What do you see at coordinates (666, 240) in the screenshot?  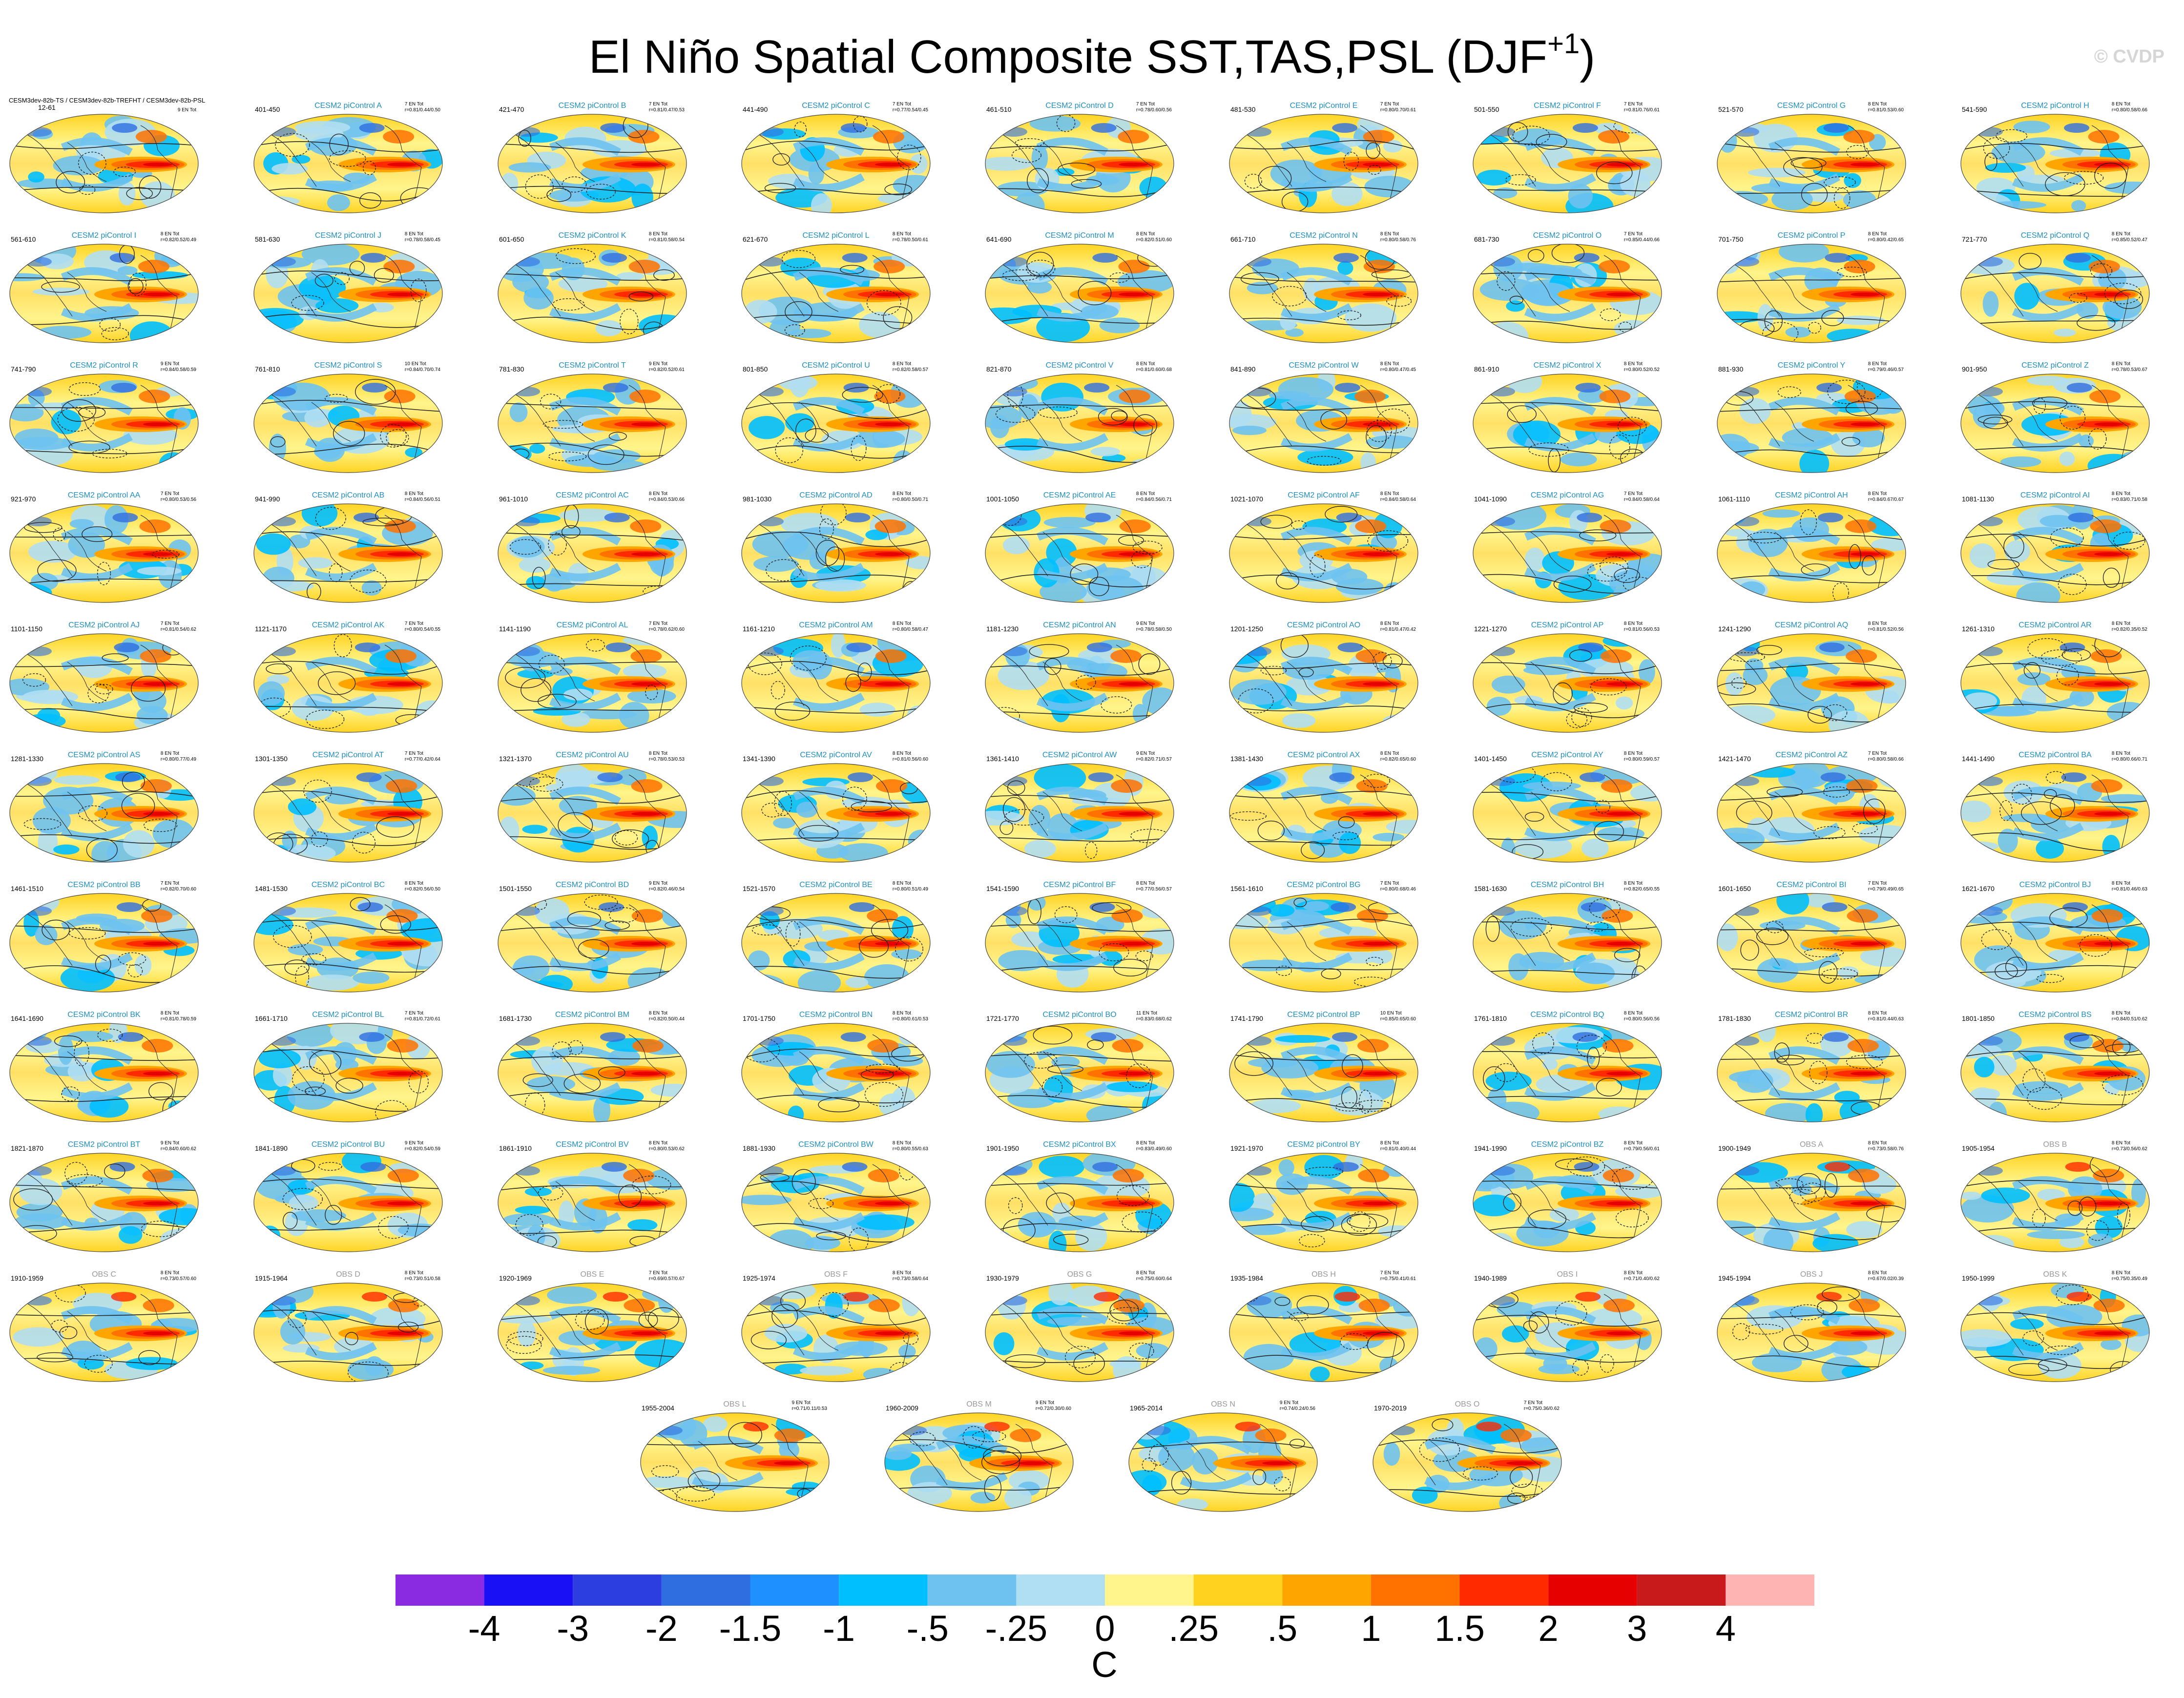 I see `panel-correlations: r=0.81/0.58/0.54` at bounding box center [666, 240].